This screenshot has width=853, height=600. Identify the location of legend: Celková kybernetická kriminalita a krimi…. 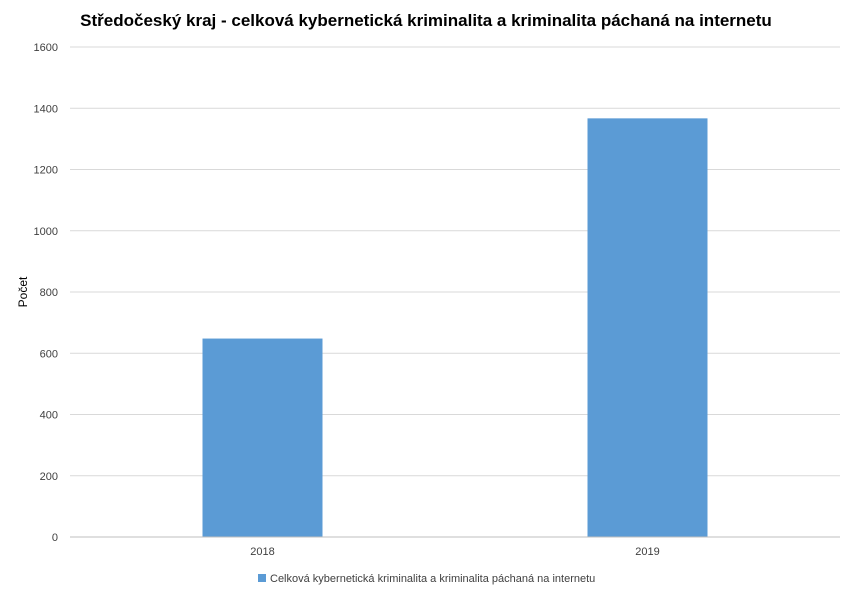
(426, 579).